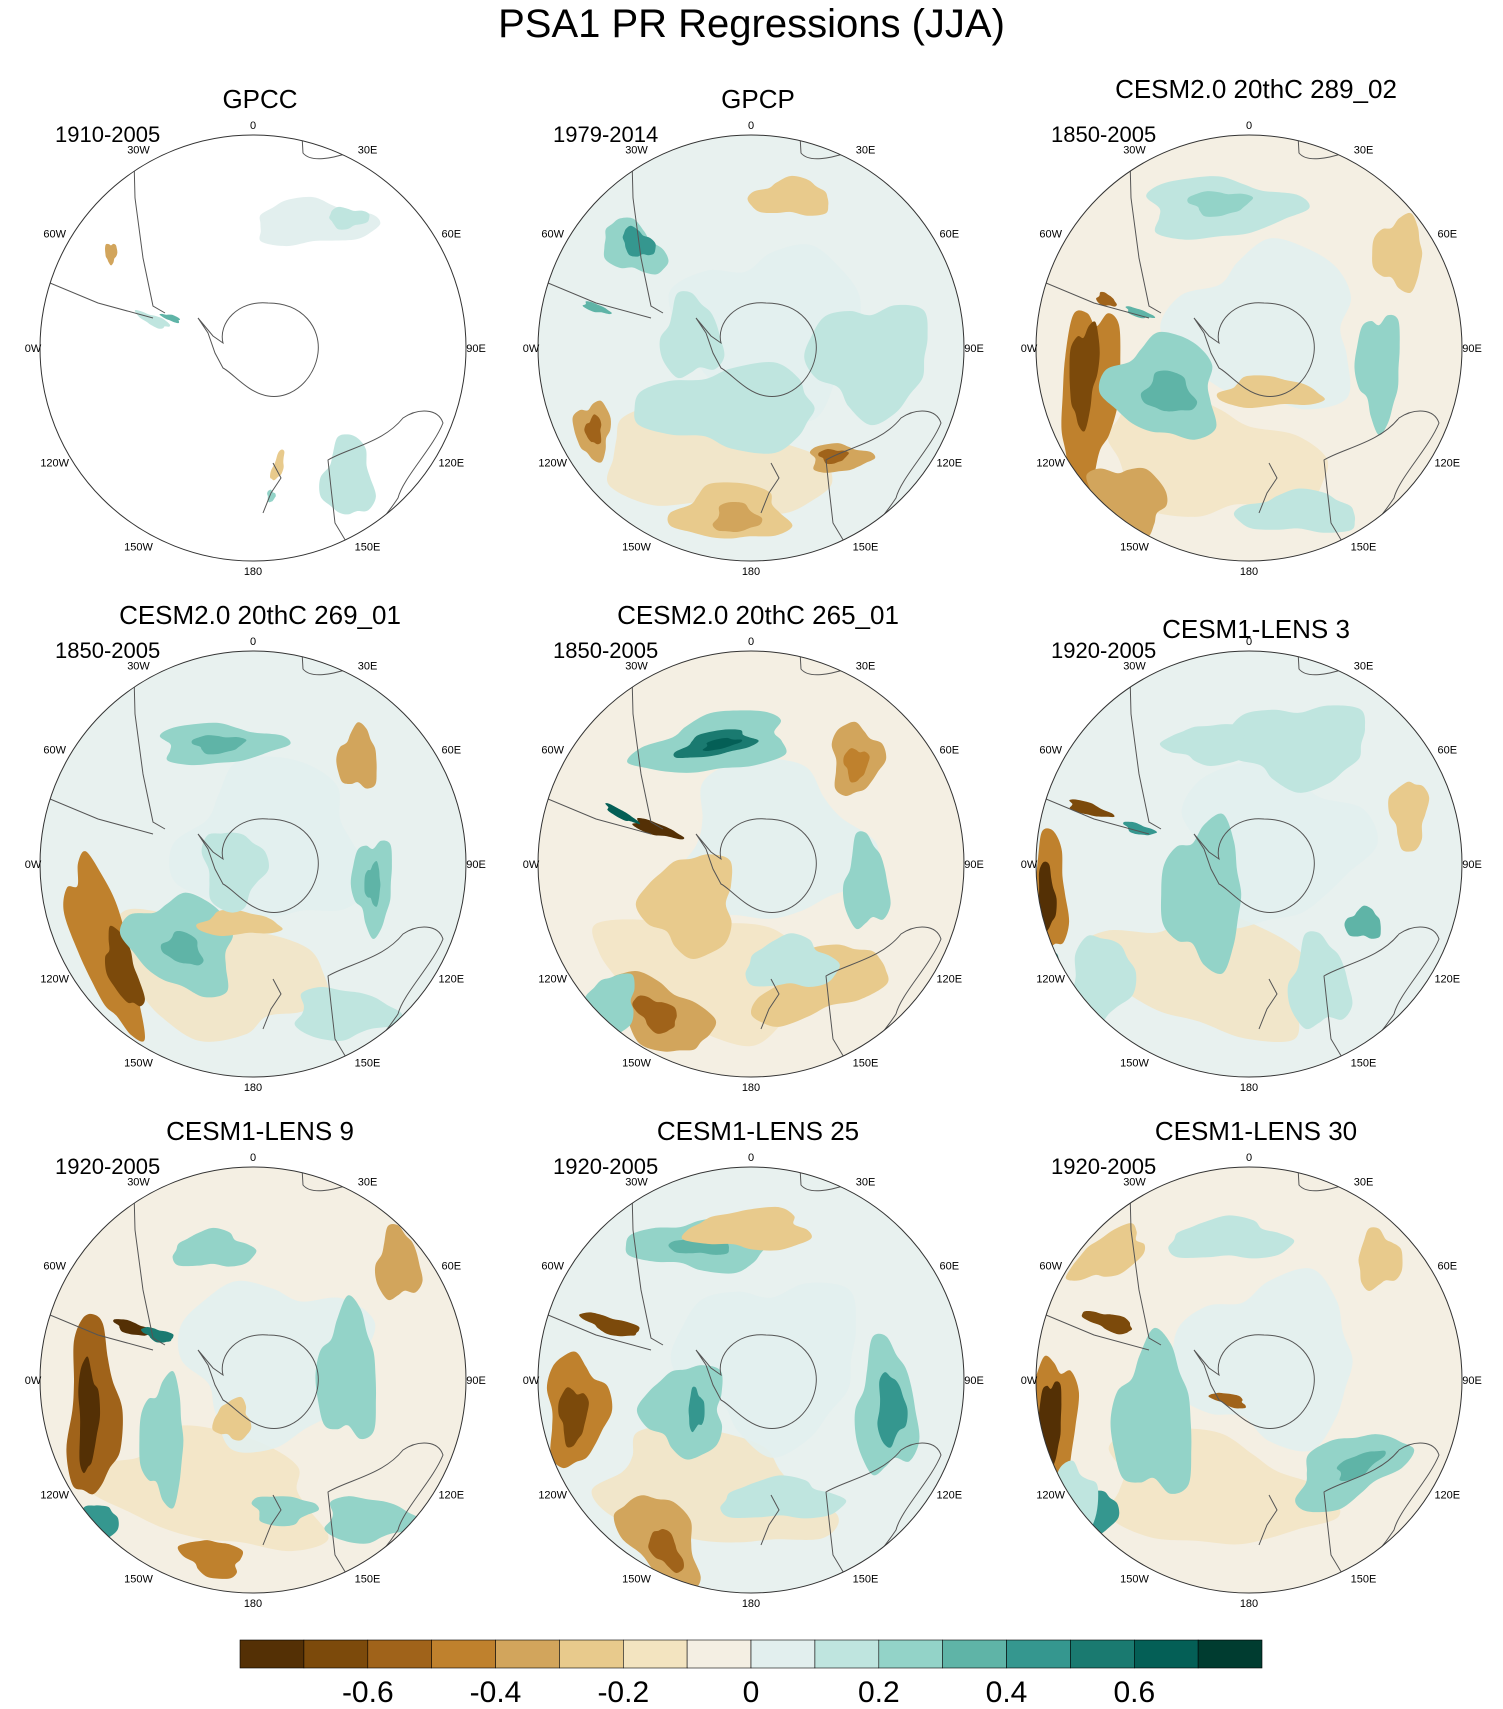 Image resolution: width=1503 pixels, height=1709 pixels. Describe the element at coordinates (108, 1166) in the screenshot. I see `panel-period: 1920-2005` at that location.